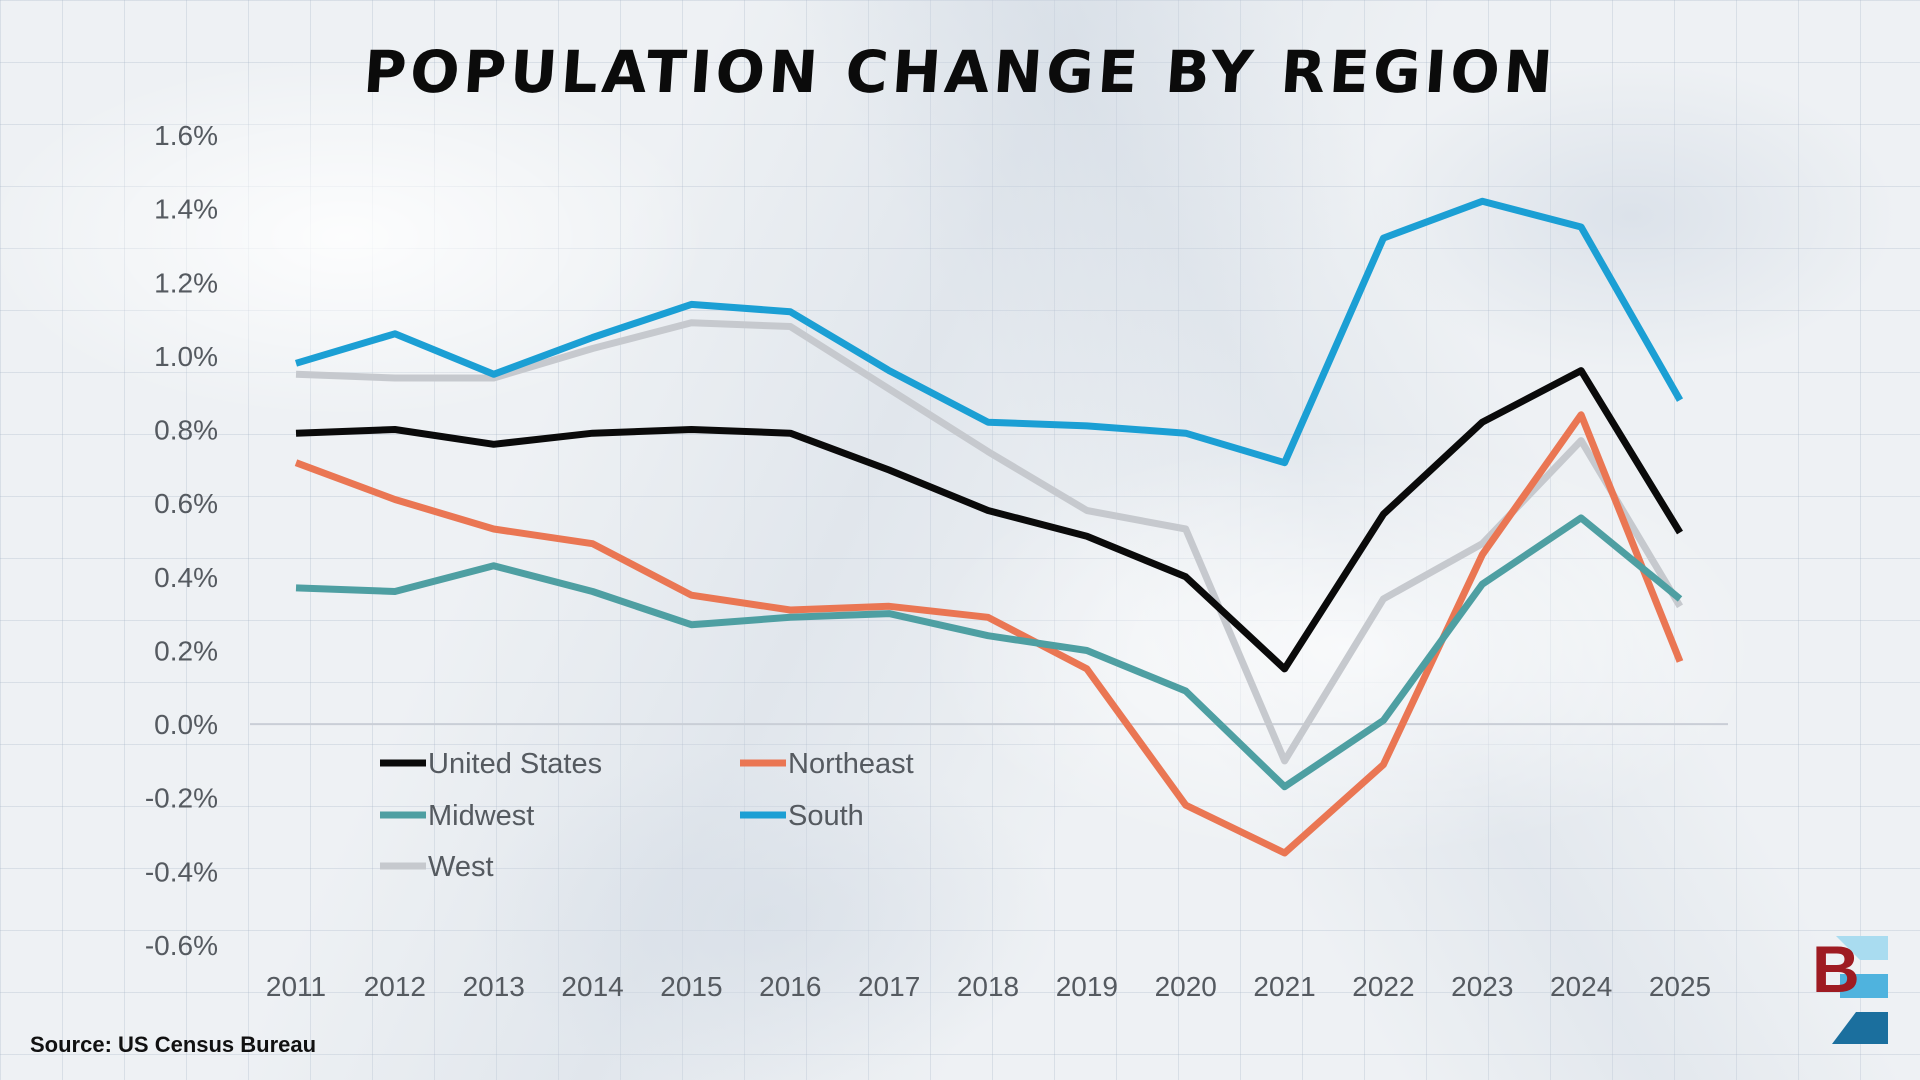  Describe the element at coordinates (1186, 986) in the screenshot. I see `x-tick-label: 2020` at that location.